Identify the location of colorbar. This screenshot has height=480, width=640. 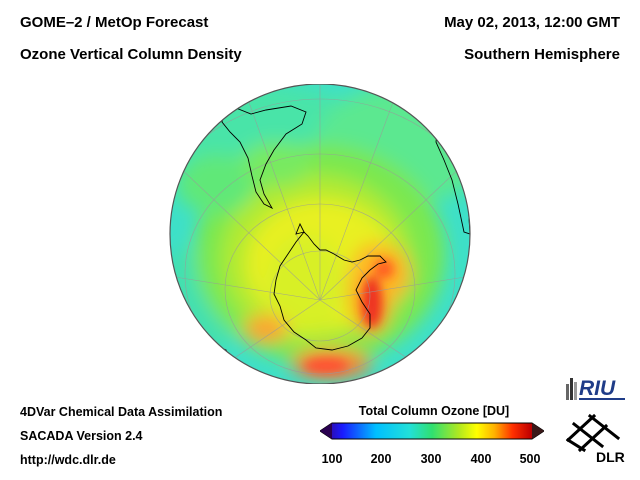
(432, 431).